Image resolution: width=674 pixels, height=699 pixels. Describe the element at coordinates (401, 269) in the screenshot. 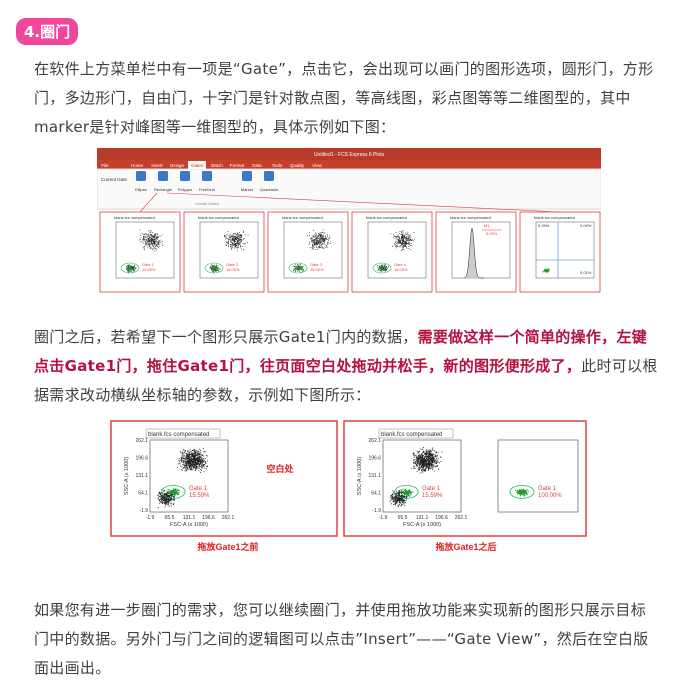

I see `gate-pct: 16.00%` at that location.